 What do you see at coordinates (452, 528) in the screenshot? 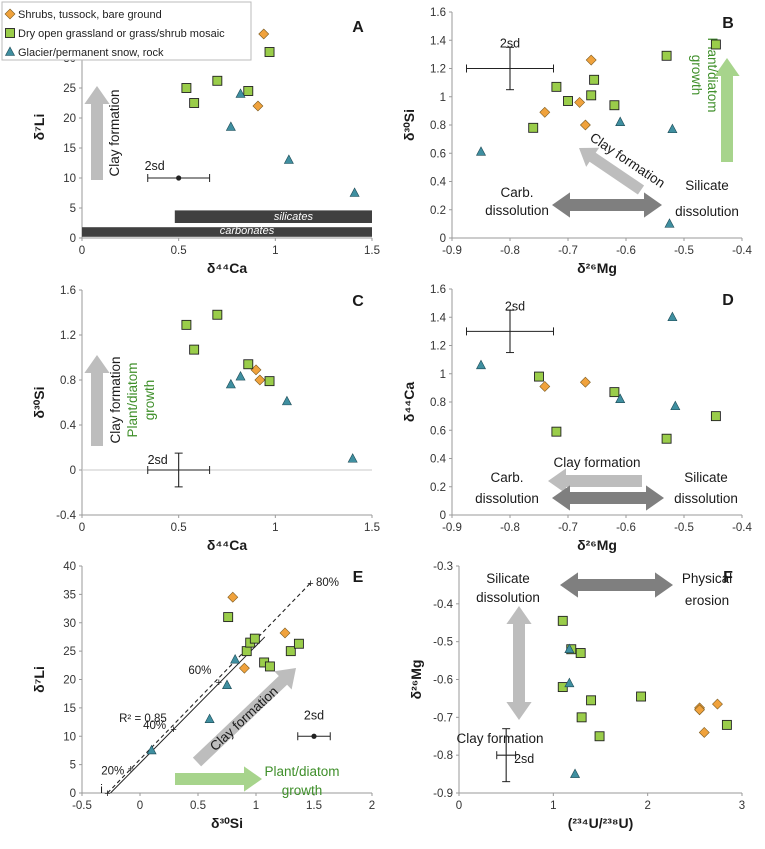
I see `x-tick-label: -0.9` at bounding box center [452, 528].